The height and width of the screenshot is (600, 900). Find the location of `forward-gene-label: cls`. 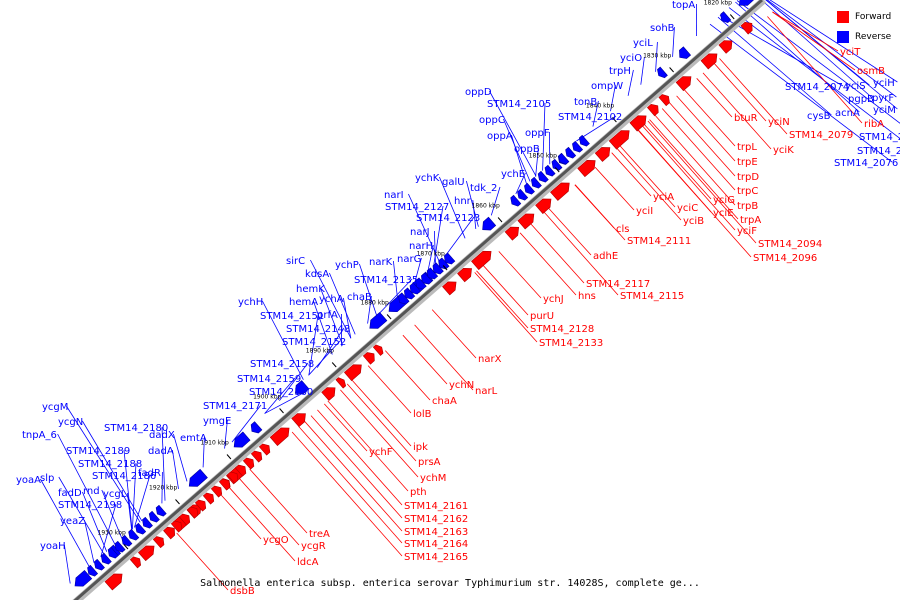

forward-gene-label: cls is located at coordinates (623, 229).